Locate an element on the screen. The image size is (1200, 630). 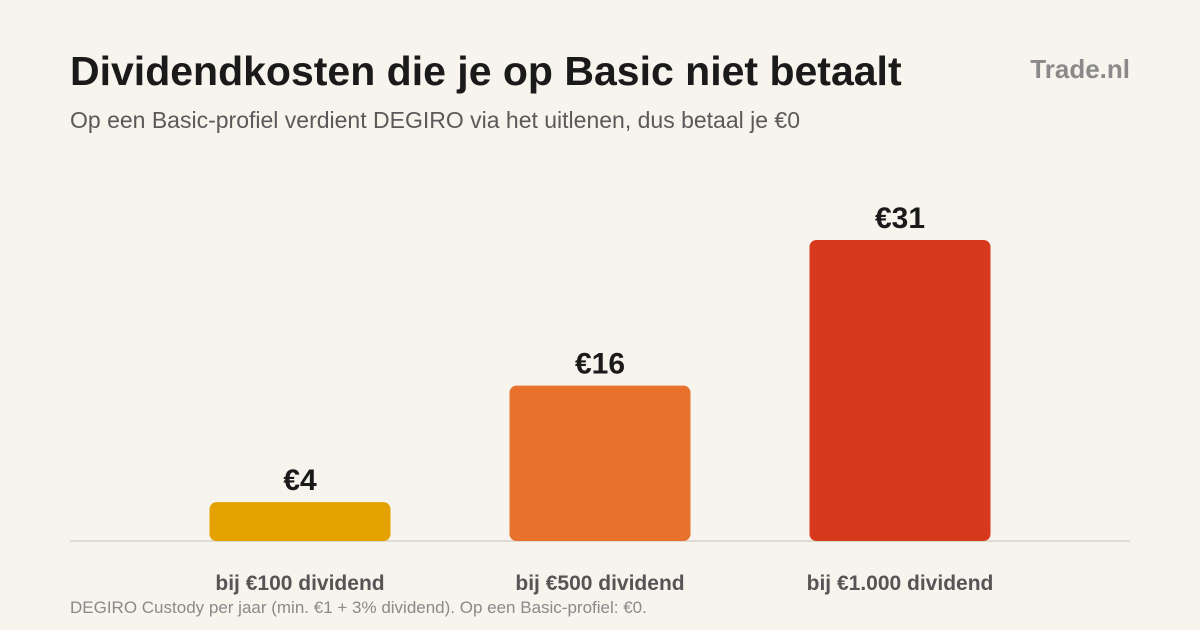
bar-value-label-2: €16 is located at coordinates (600, 364).